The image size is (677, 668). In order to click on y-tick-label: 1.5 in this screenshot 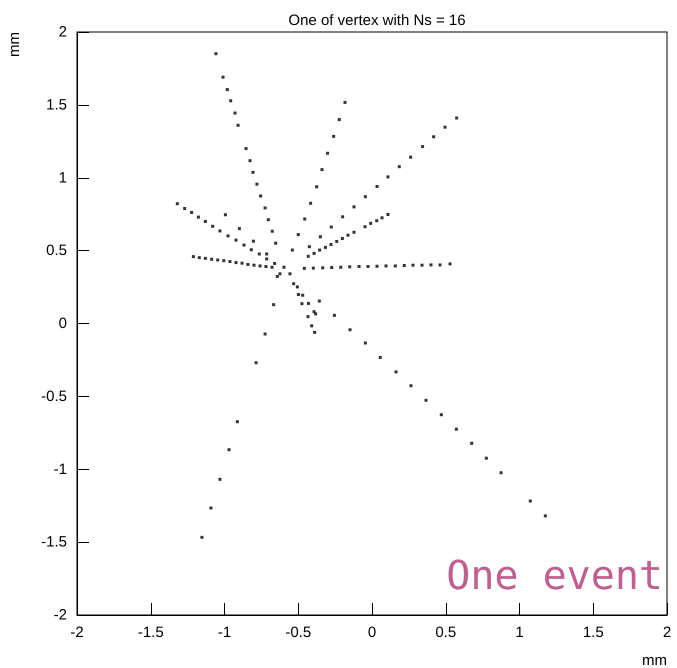, I will do `click(56, 105)`.